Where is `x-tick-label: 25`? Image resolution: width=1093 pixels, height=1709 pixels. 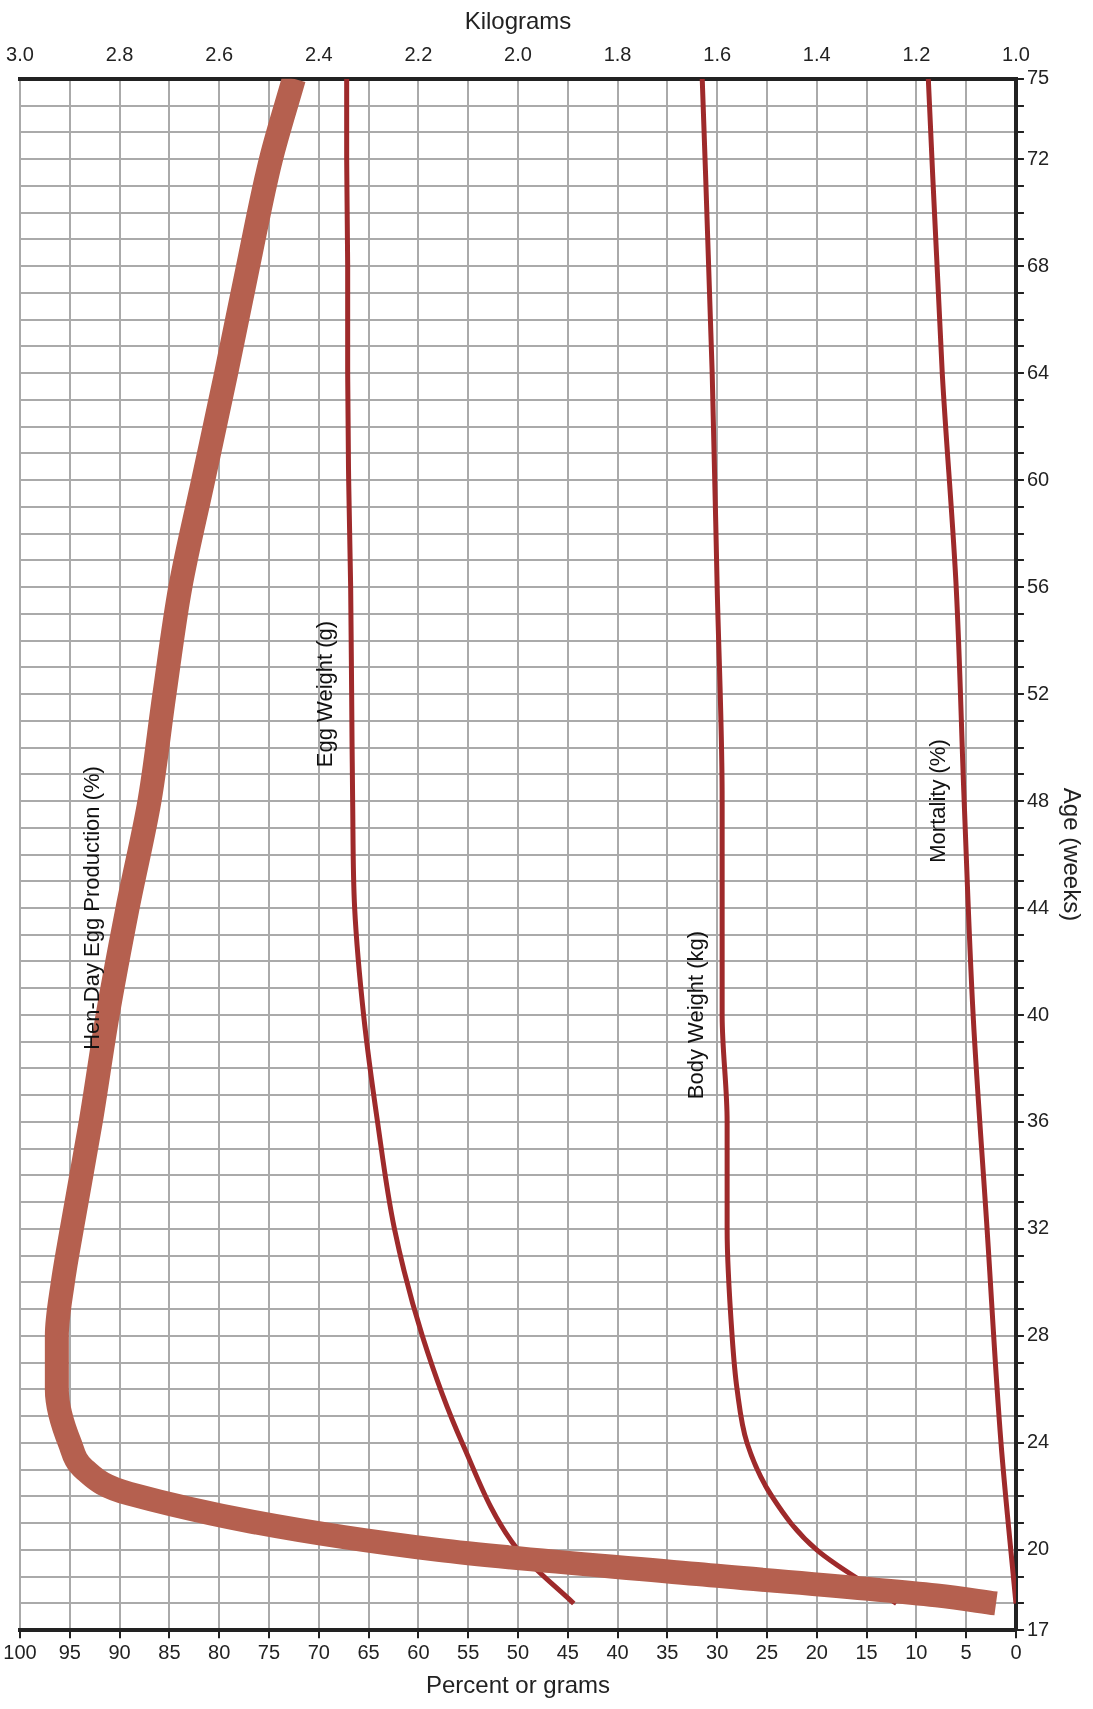
x-tick-label: 25 is located at coordinates (767, 1651).